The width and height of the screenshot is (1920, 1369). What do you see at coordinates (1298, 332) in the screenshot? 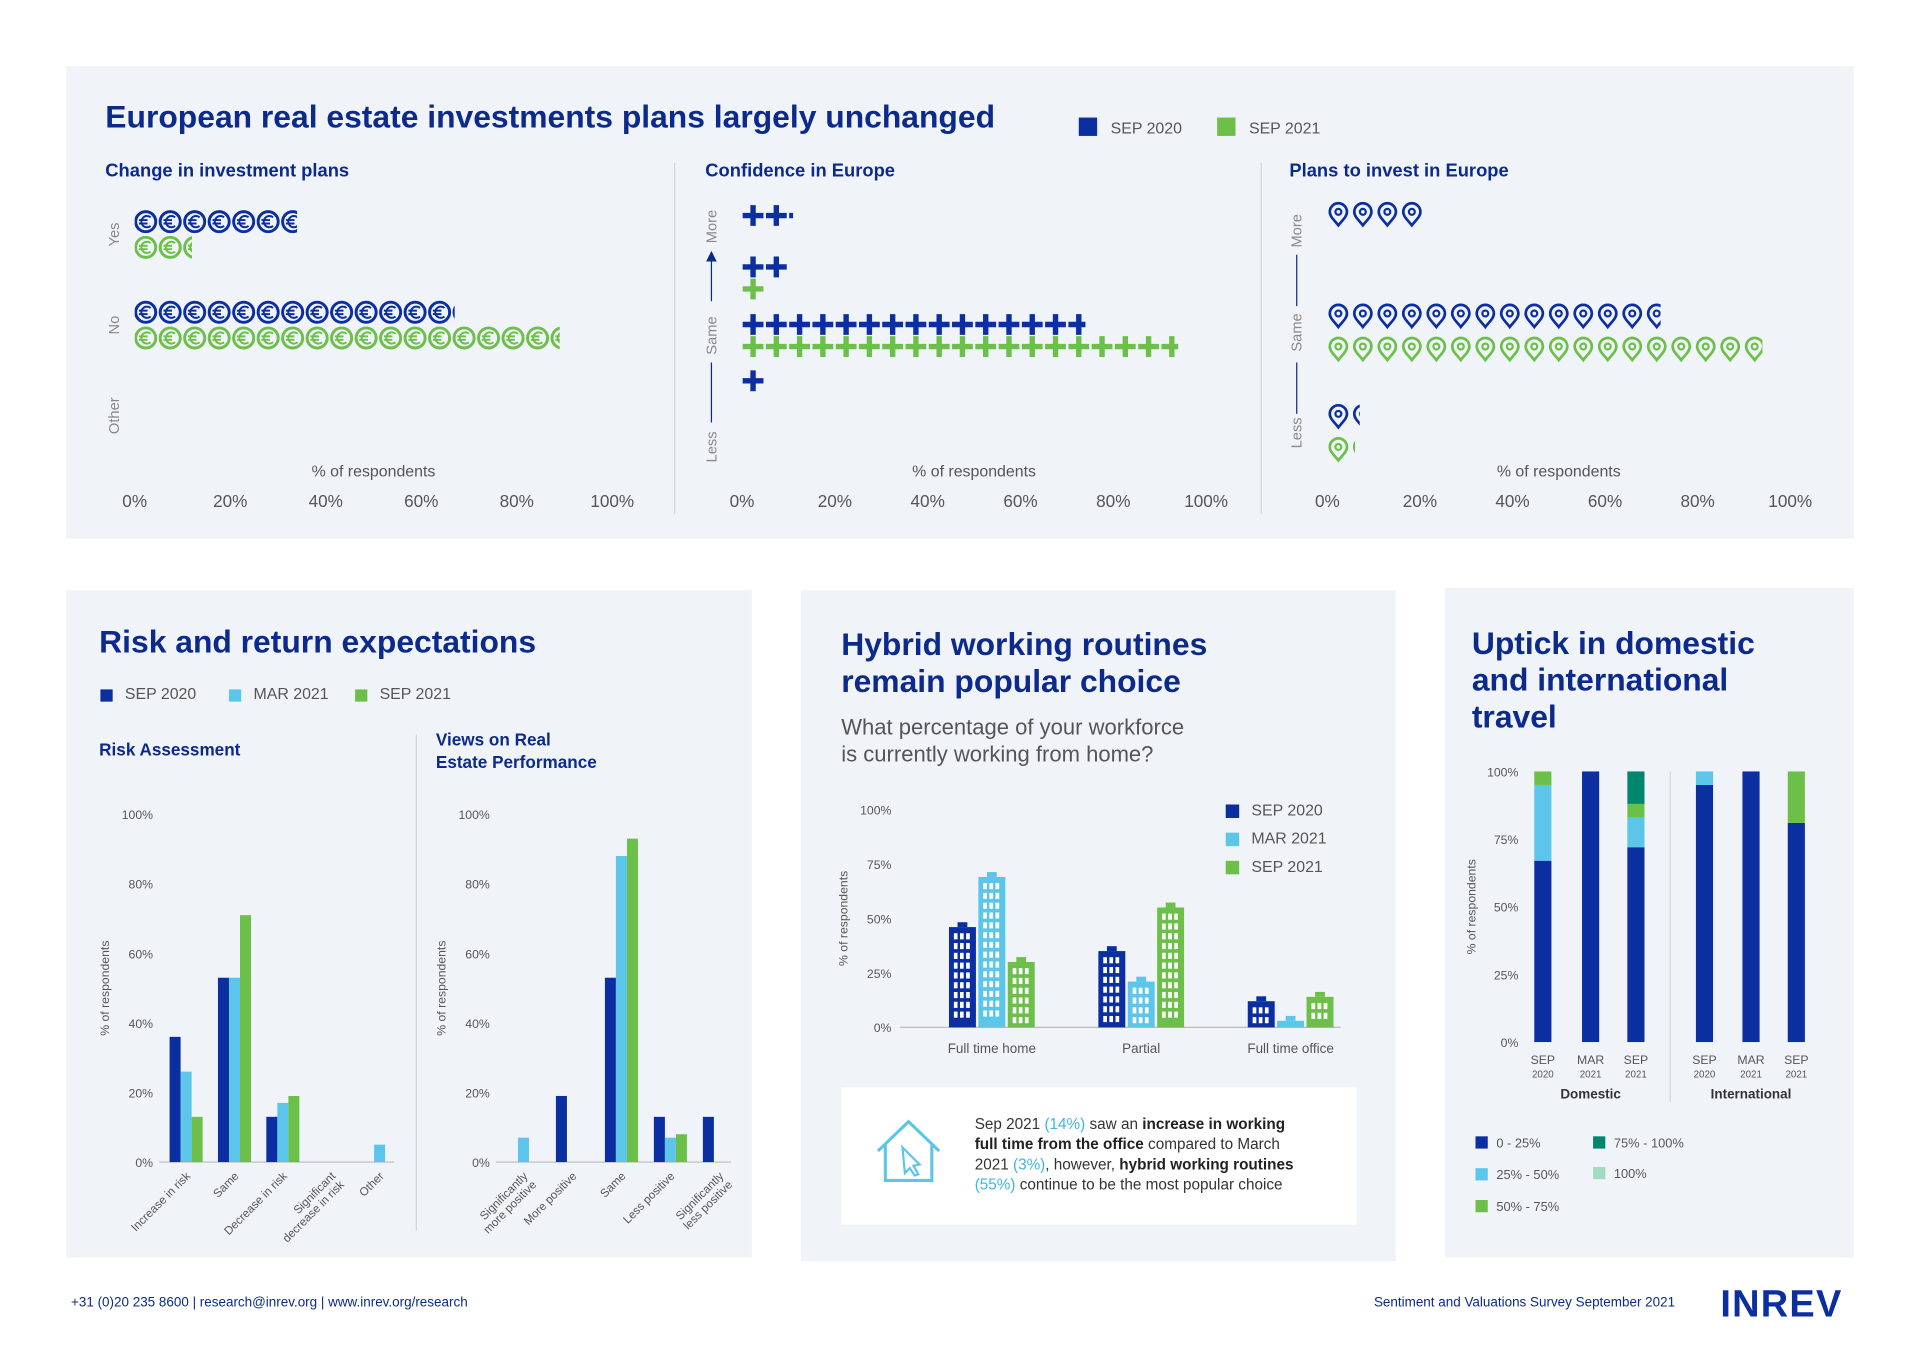
I see `category-label: Same` at bounding box center [1298, 332].